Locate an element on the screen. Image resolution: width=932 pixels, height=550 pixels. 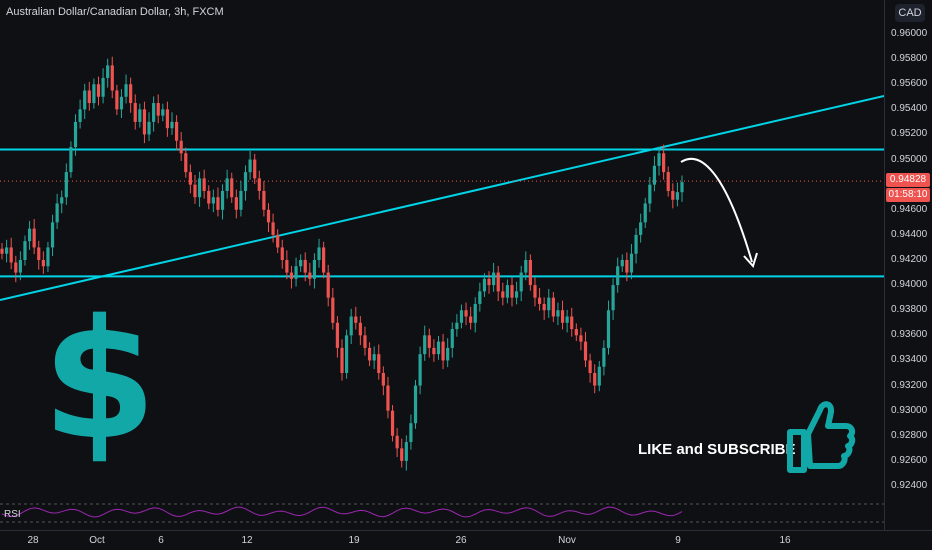
price-tick-label: 0.93600 is located at coordinates (909, 335).